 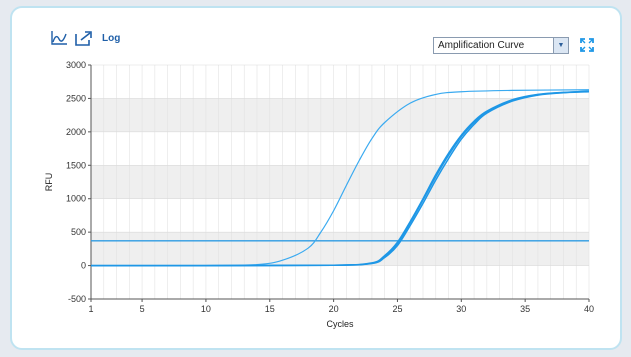 I want to click on y-tick-label: 3000, so click(x=76, y=65).